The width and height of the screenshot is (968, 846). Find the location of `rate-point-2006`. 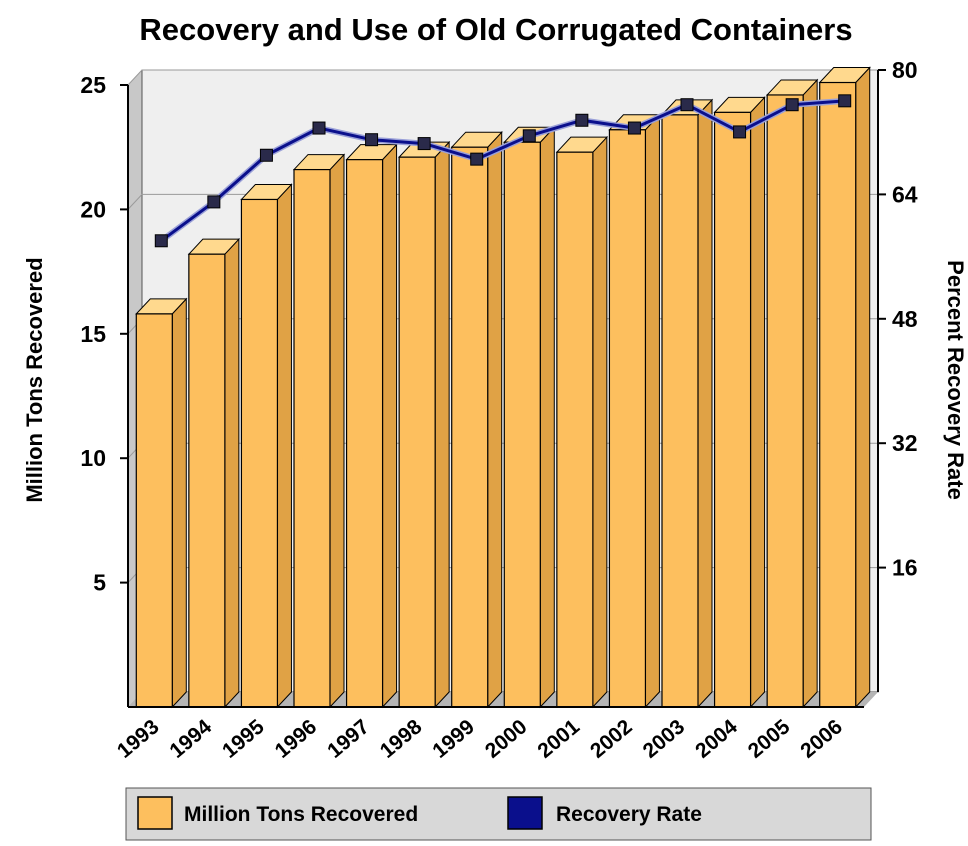

rate-point-2006 is located at coordinates (845, 101).